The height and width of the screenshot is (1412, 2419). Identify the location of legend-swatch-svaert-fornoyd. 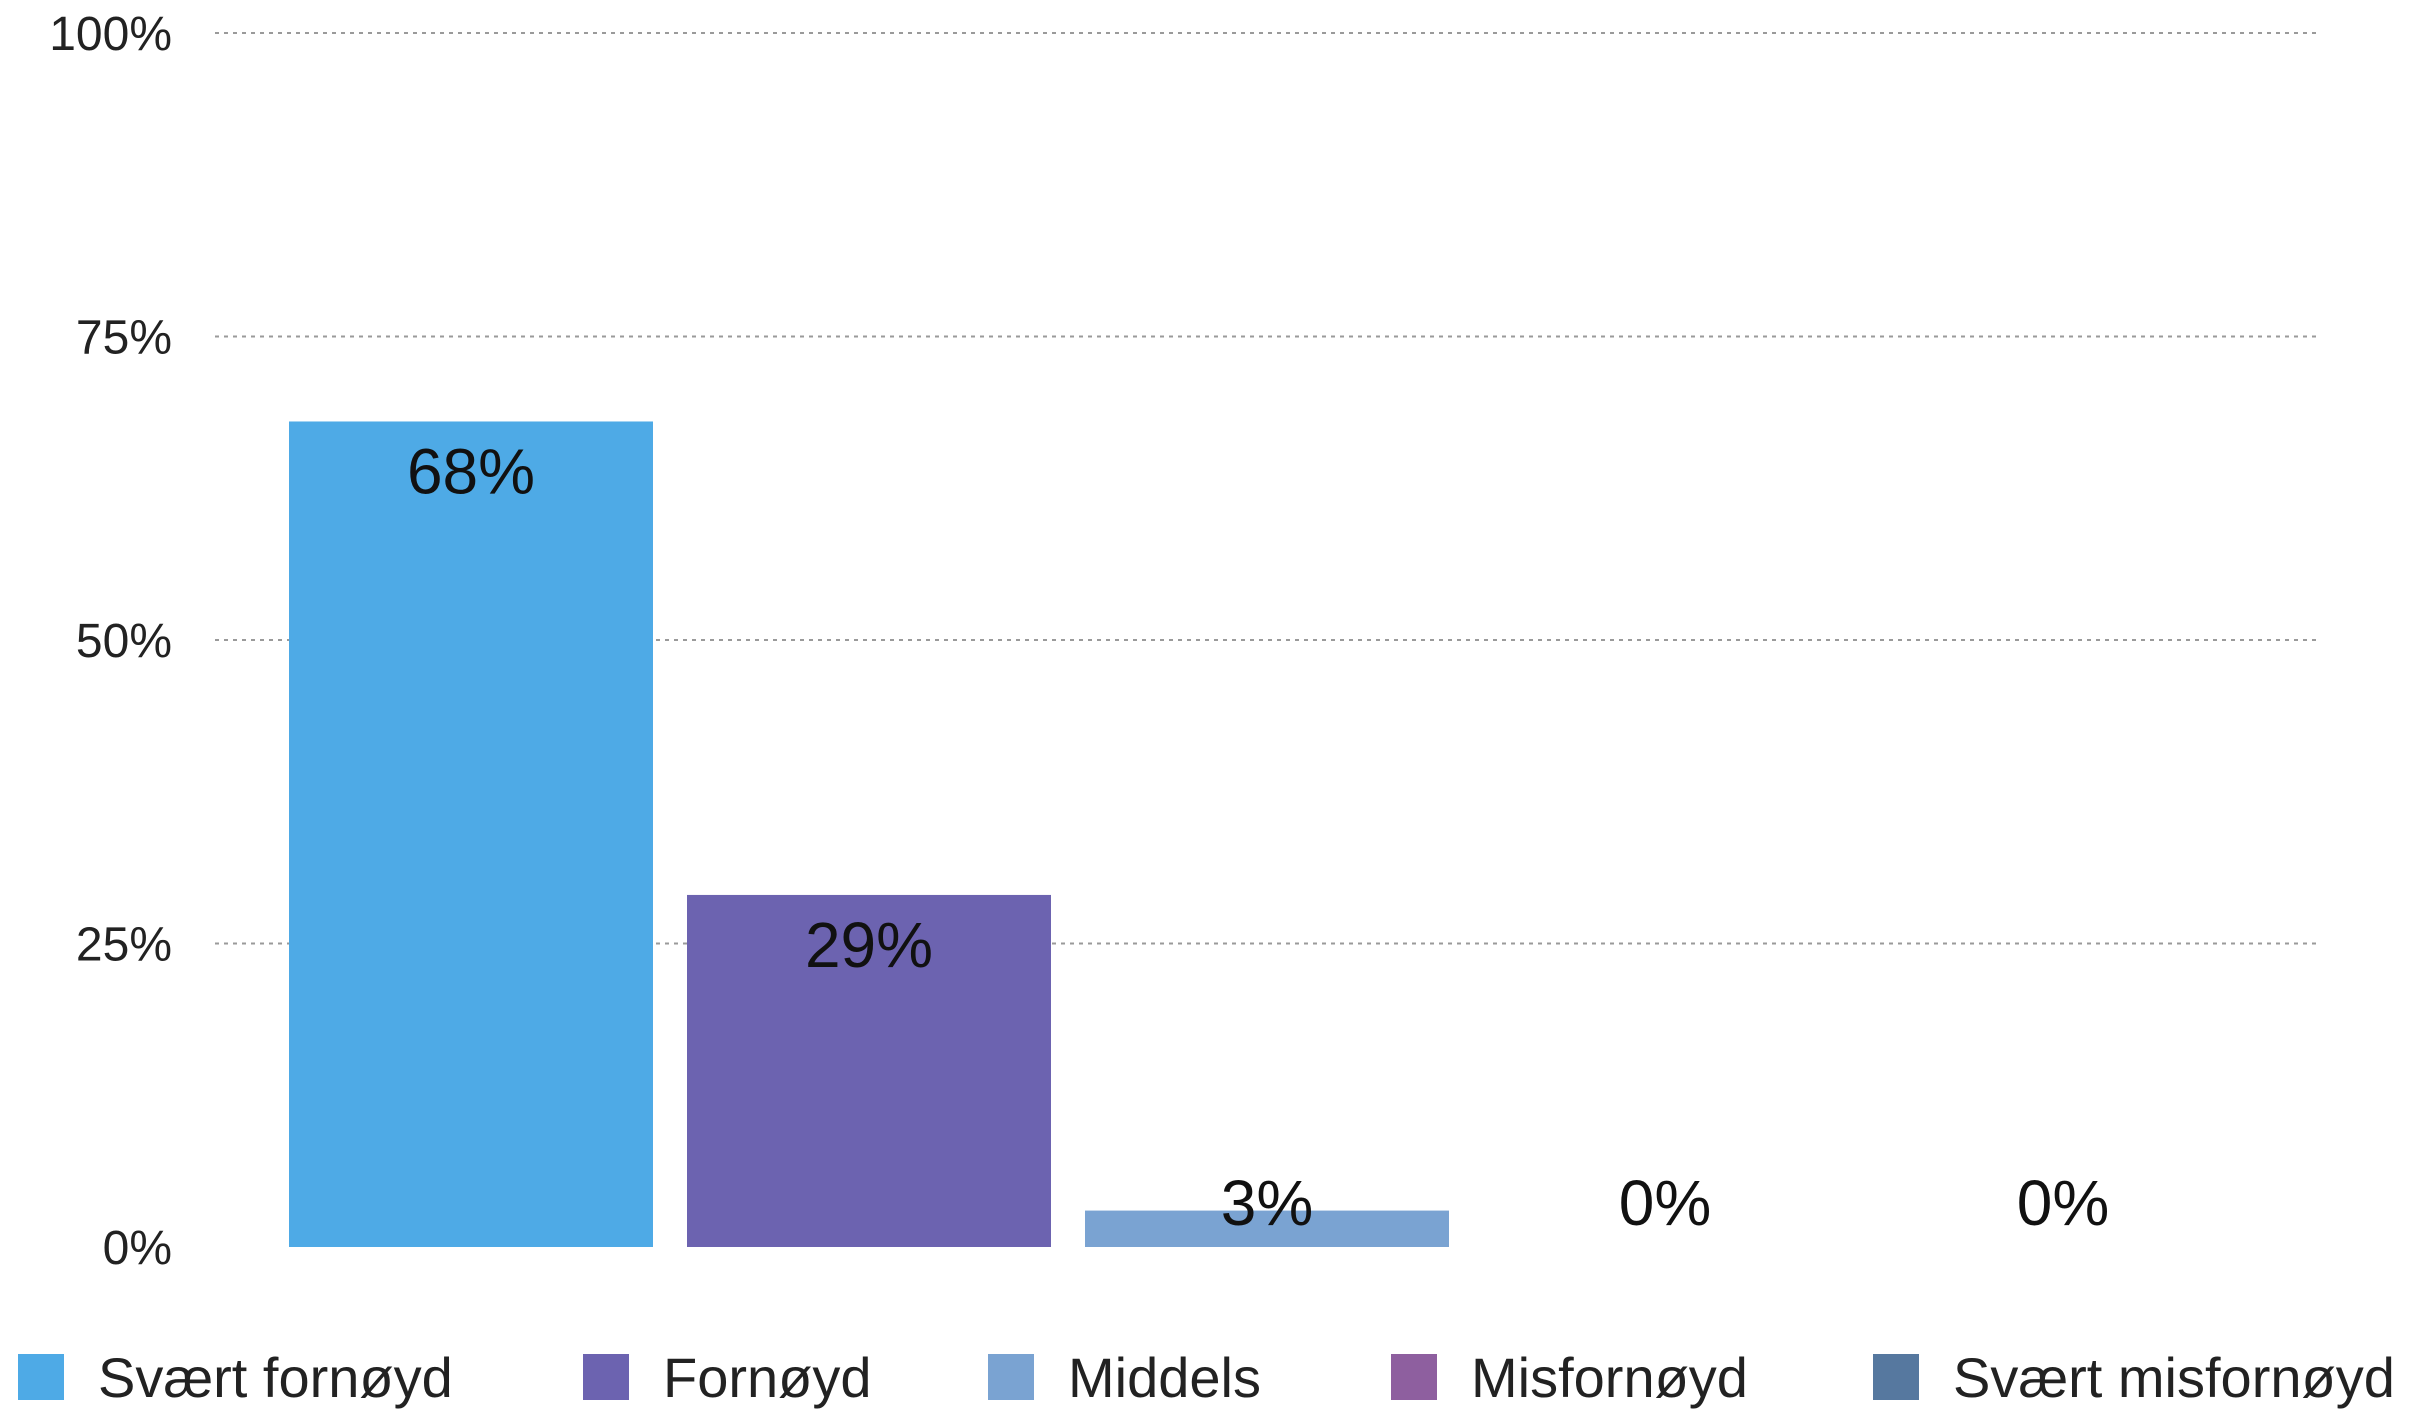
(41, 1377).